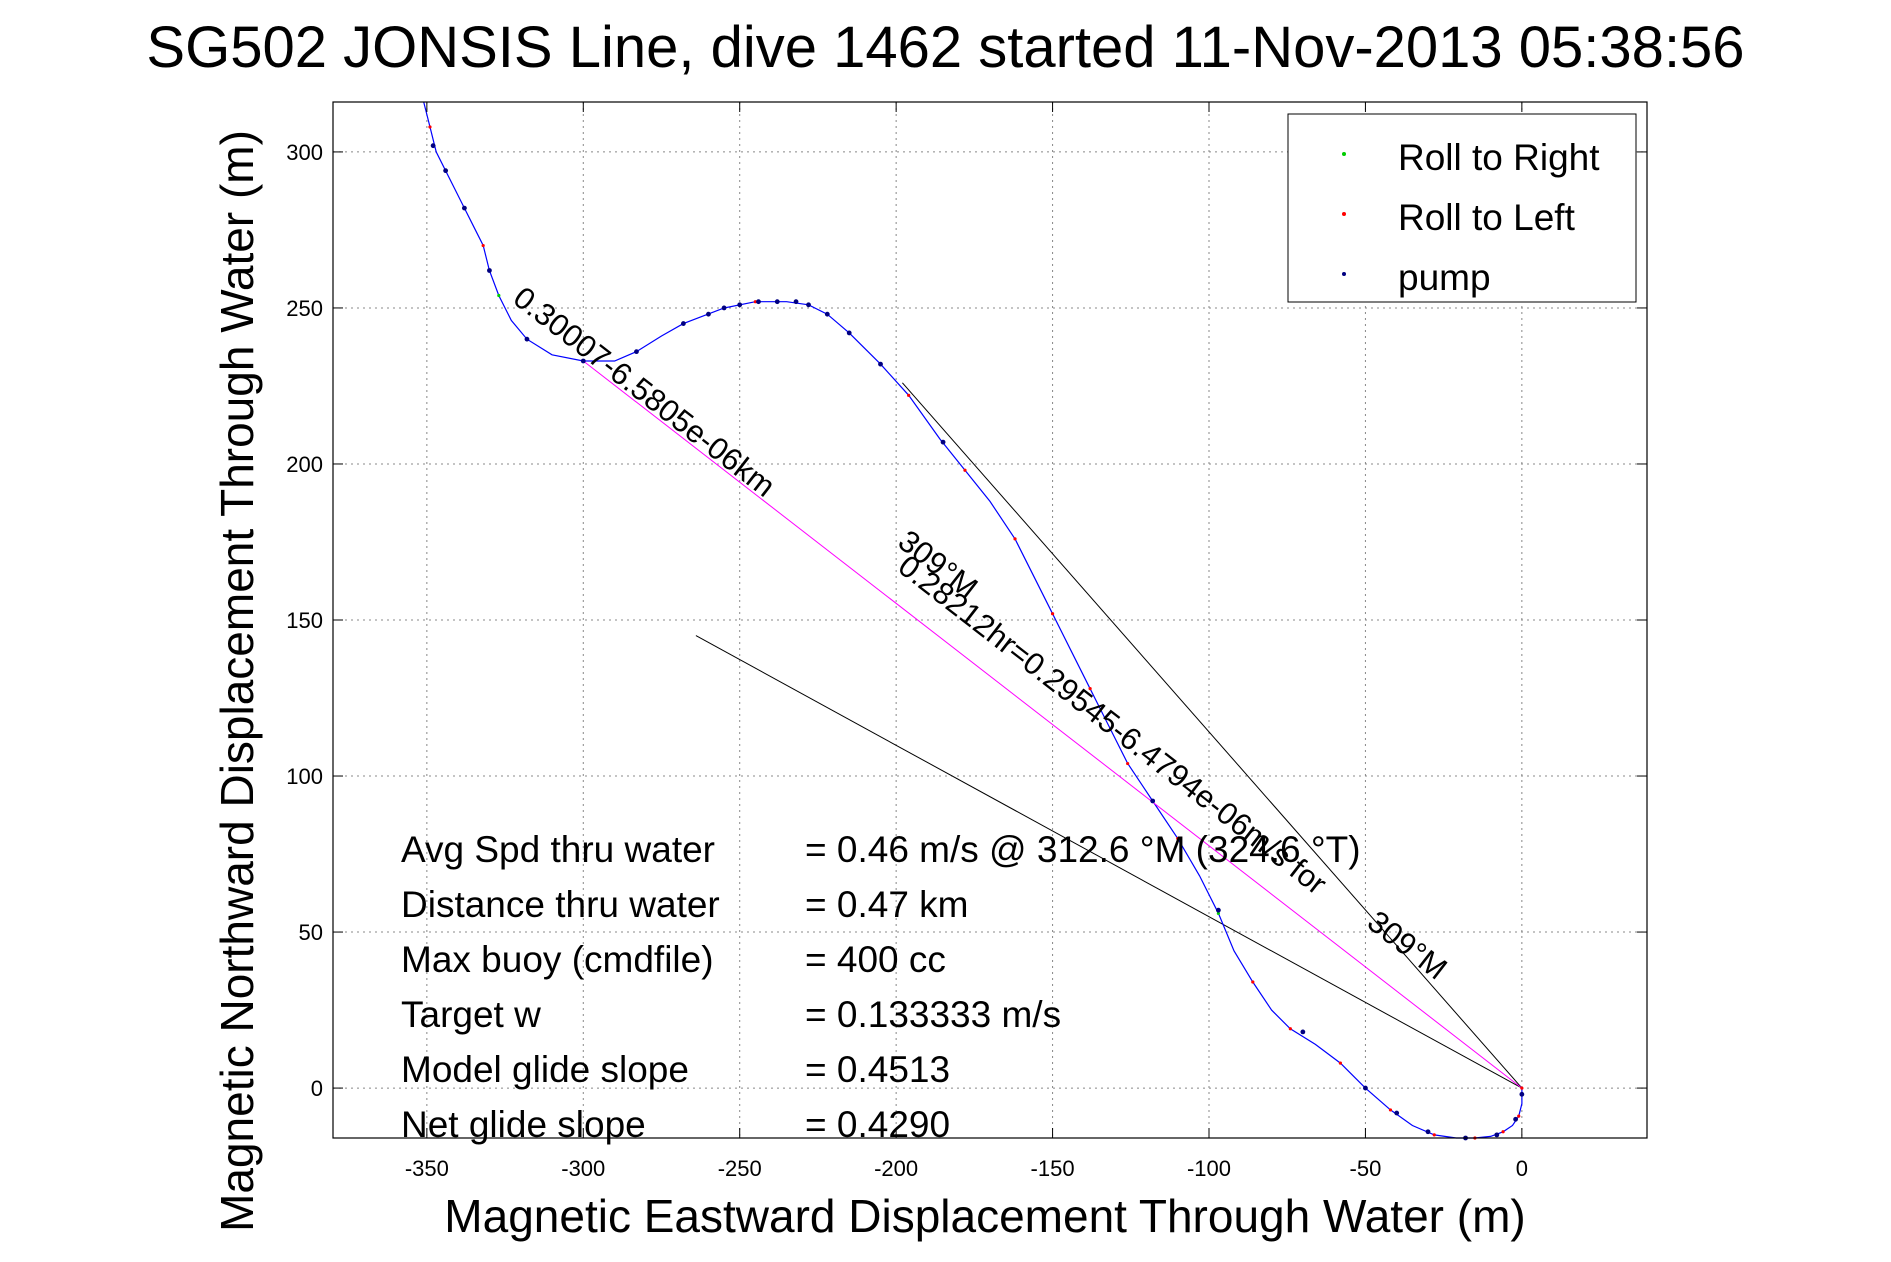 The image size is (1891, 1262). Describe the element at coordinates (1487, 217) in the screenshot. I see `legend-label: Roll to Left` at that location.